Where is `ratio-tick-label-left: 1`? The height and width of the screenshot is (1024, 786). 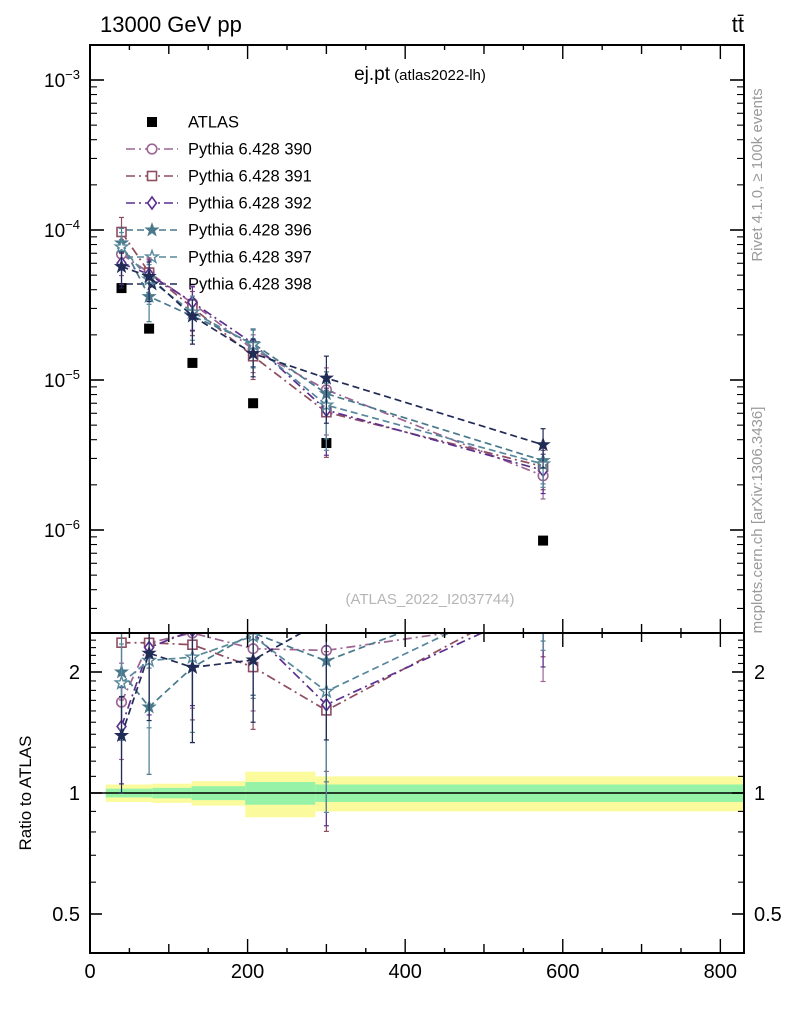 ratio-tick-label-left: 1 is located at coordinates (74, 794).